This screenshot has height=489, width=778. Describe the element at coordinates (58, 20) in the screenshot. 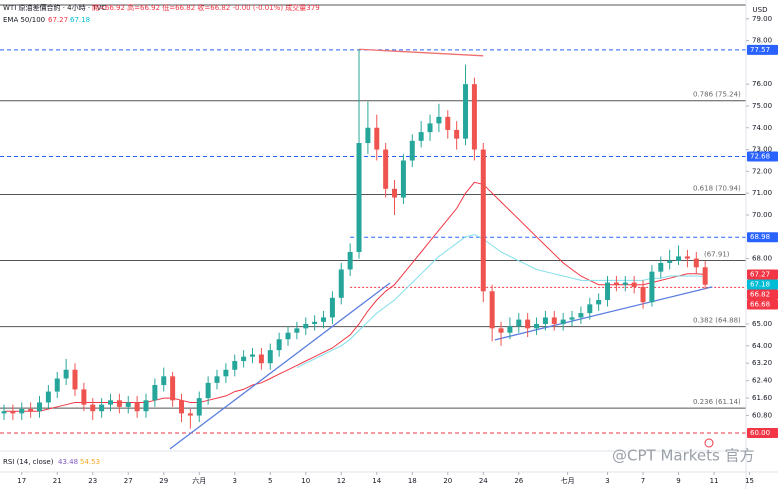

I see `indicator-value: 67.27` at that location.